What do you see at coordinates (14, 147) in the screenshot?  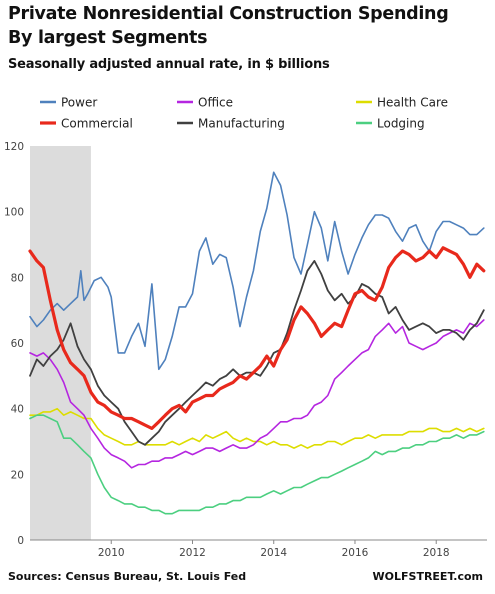 I see `y-tick-label: 120` at bounding box center [14, 147].